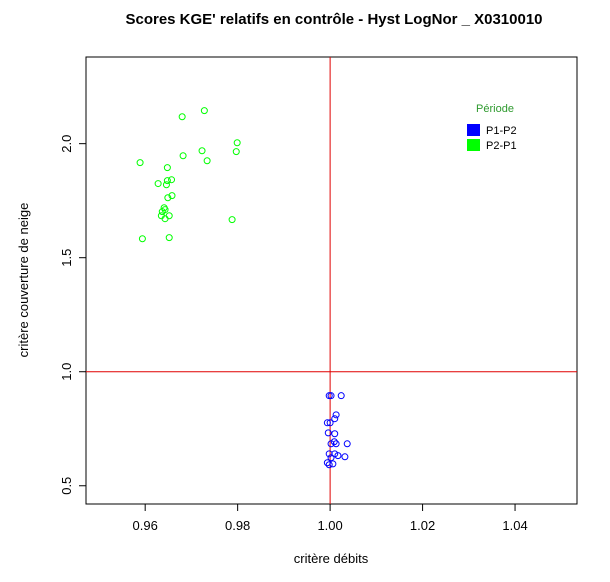  I want to click on x-axis-label: critère débits, so click(331, 558).